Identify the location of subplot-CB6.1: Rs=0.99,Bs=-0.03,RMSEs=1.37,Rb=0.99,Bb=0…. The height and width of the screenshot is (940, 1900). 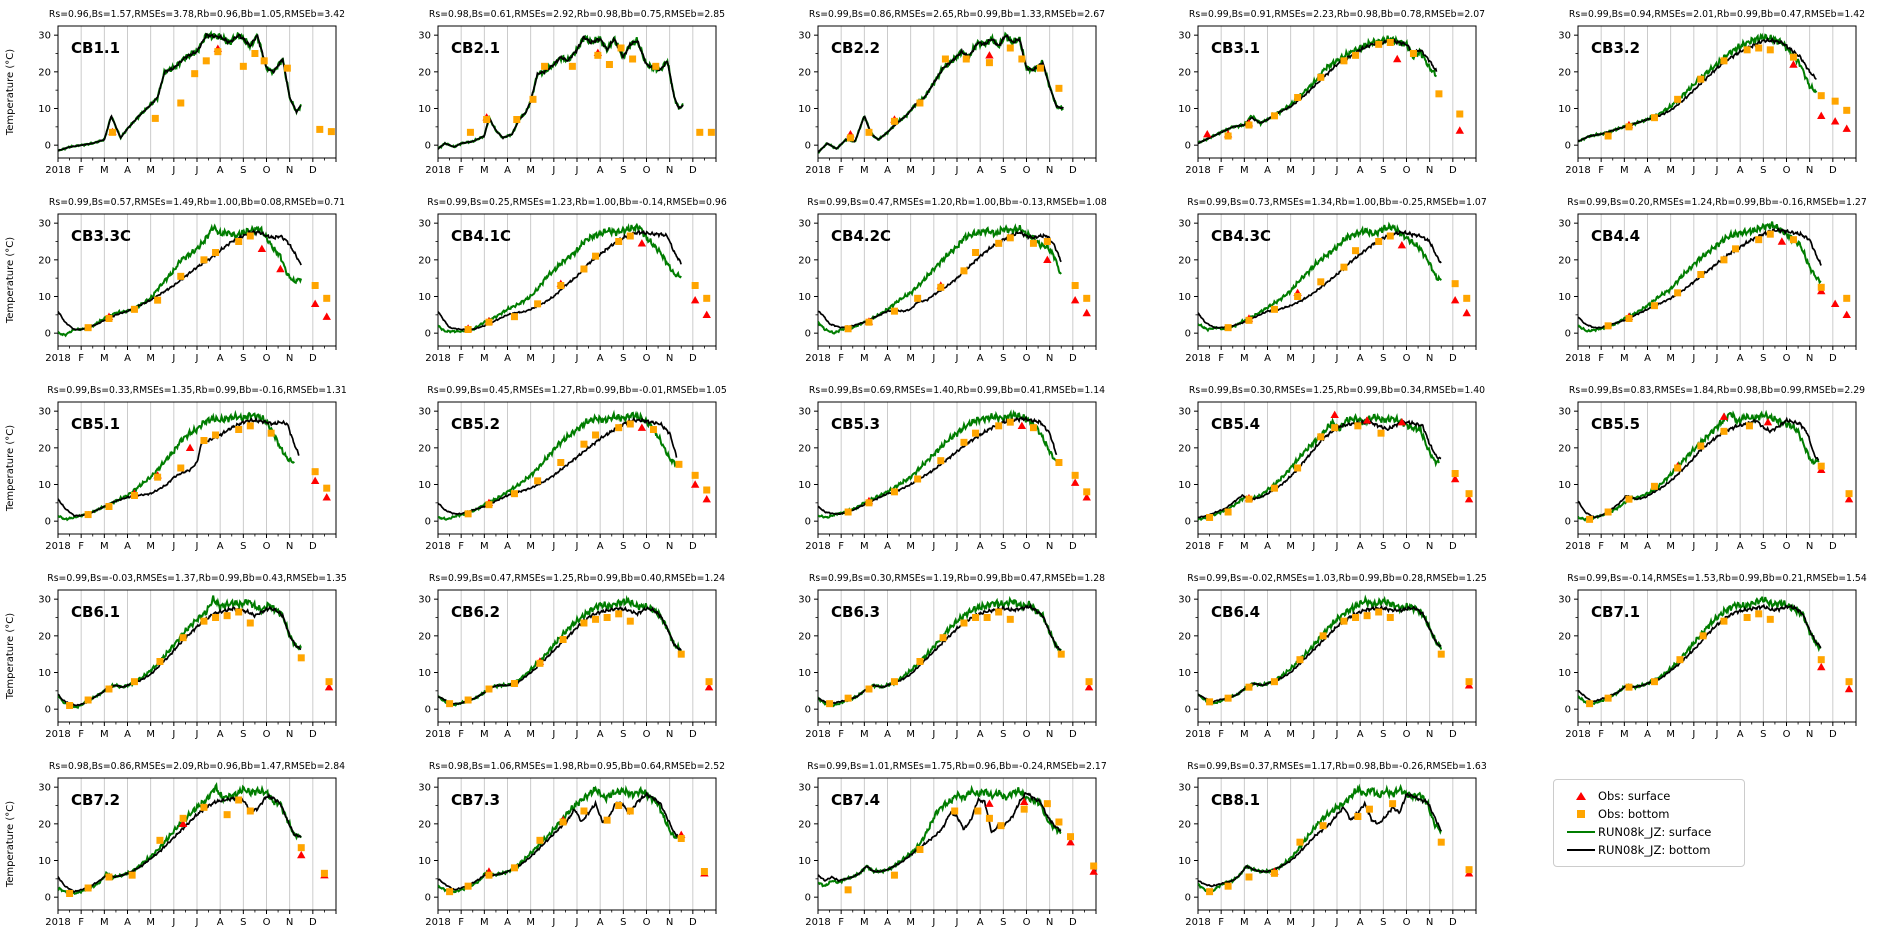
(190, 658).